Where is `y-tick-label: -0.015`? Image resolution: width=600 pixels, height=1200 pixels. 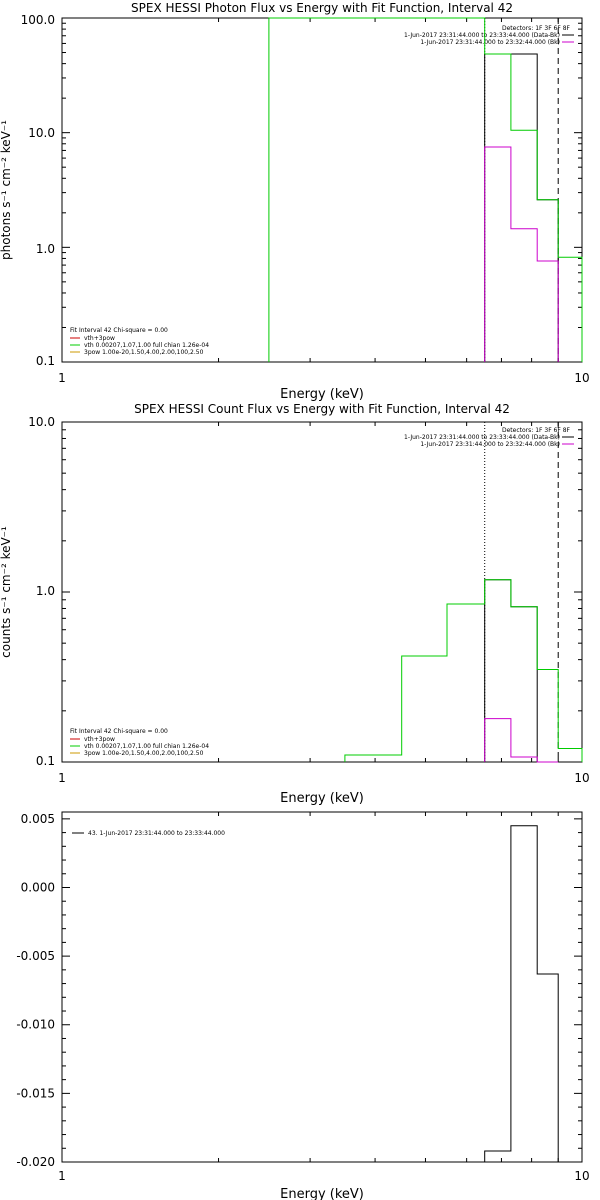
y-tick-label: -0.015 is located at coordinates (35, 1093).